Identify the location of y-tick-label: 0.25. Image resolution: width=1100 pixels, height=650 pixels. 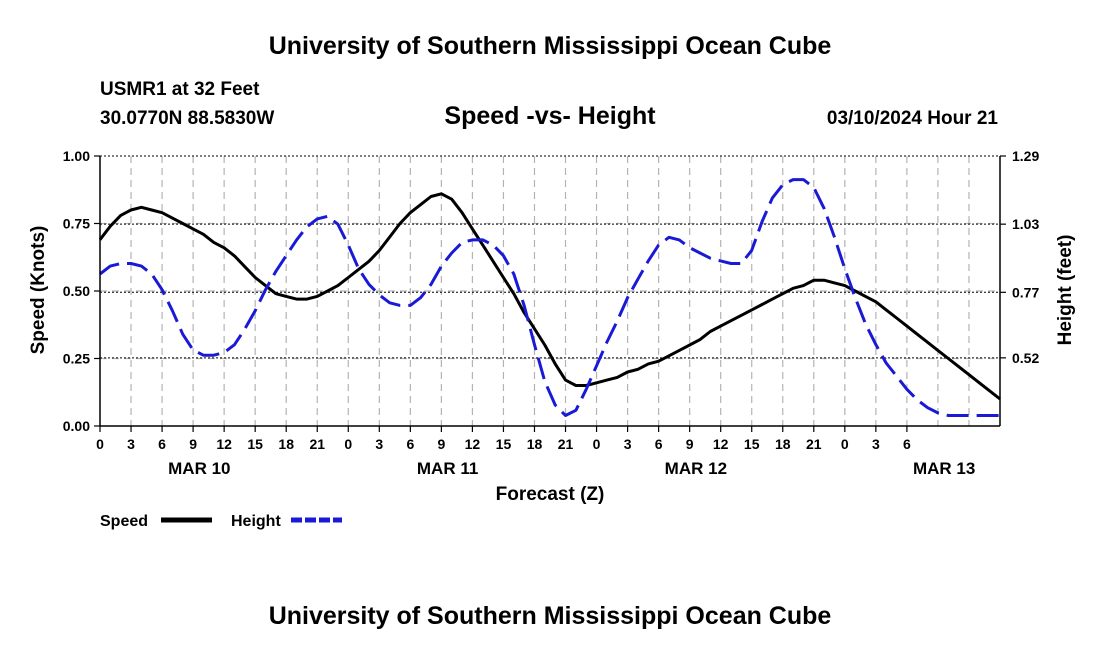
(76, 359).